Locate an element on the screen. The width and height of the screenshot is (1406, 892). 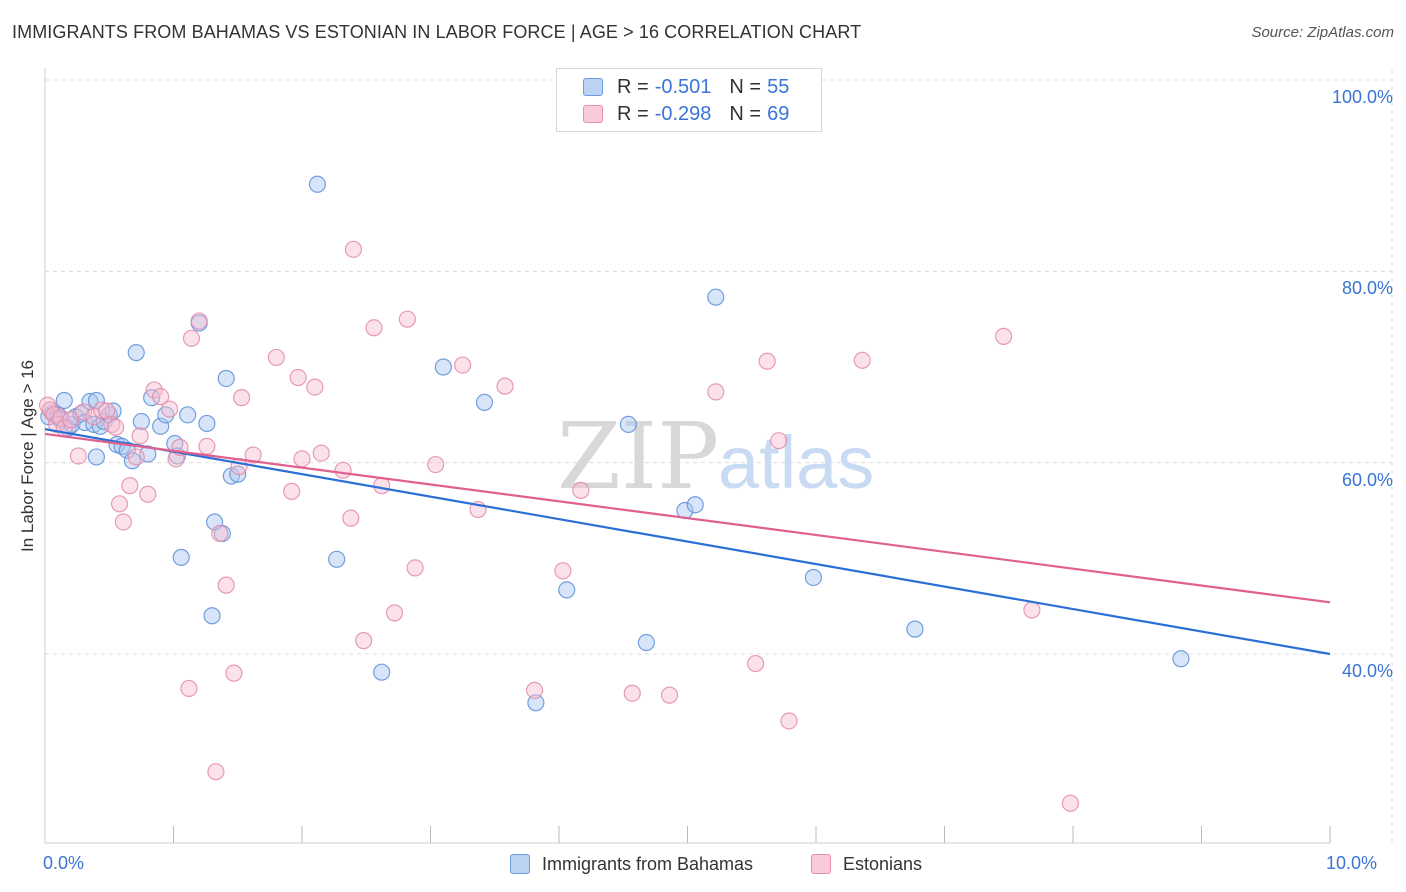
legend-item-bahamas: Immigrants from Bahamas is located at coordinates (631, 864).